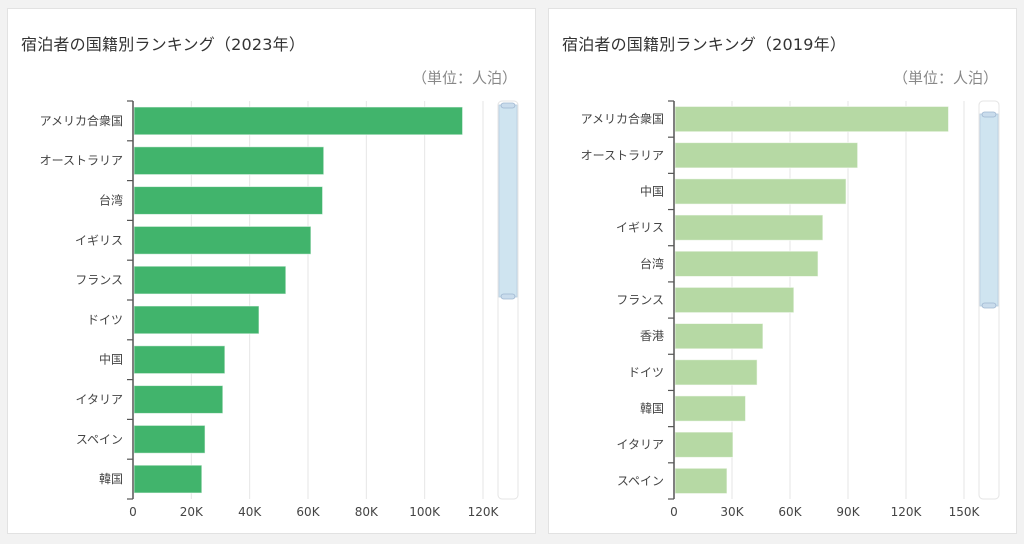 The image size is (1024, 544). I want to click on unit-label-2019: （単位：人泊）, so click(945, 78).